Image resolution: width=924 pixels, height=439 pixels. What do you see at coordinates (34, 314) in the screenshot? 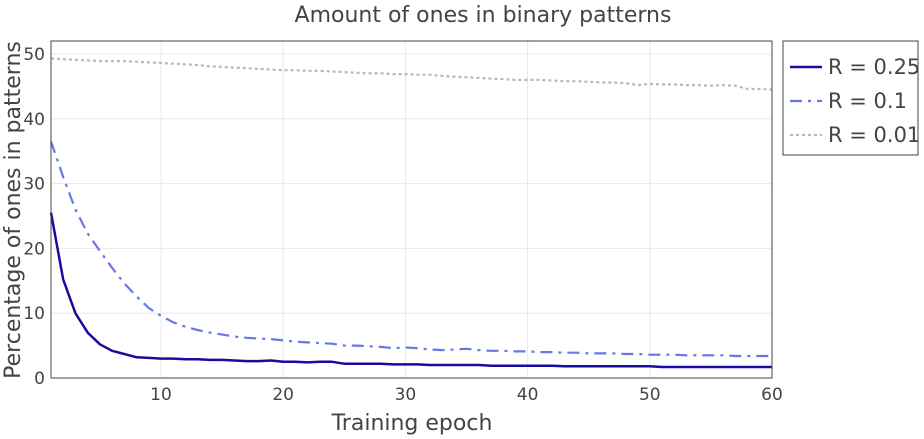
I see `y-tick-label: 10` at bounding box center [34, 314].